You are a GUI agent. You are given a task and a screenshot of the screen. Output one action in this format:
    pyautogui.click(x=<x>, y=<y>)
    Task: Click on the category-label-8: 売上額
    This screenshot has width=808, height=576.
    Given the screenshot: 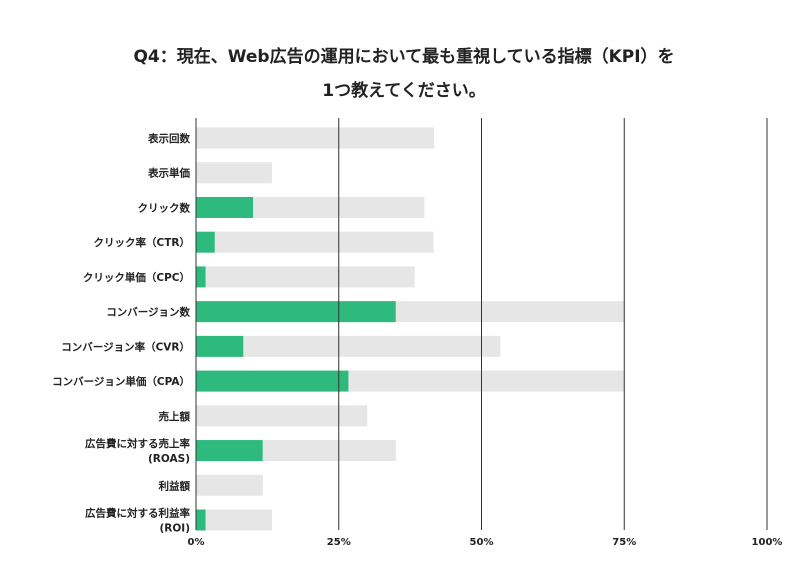 What is the action you would take?
    pyautogui.click(x=175, y=416)
    